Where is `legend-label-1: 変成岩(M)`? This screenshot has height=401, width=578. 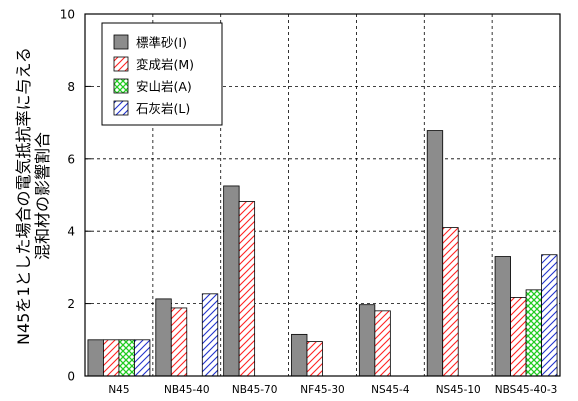 legend-label-1: 変成岩(M) is located at coordinates (165, 64).